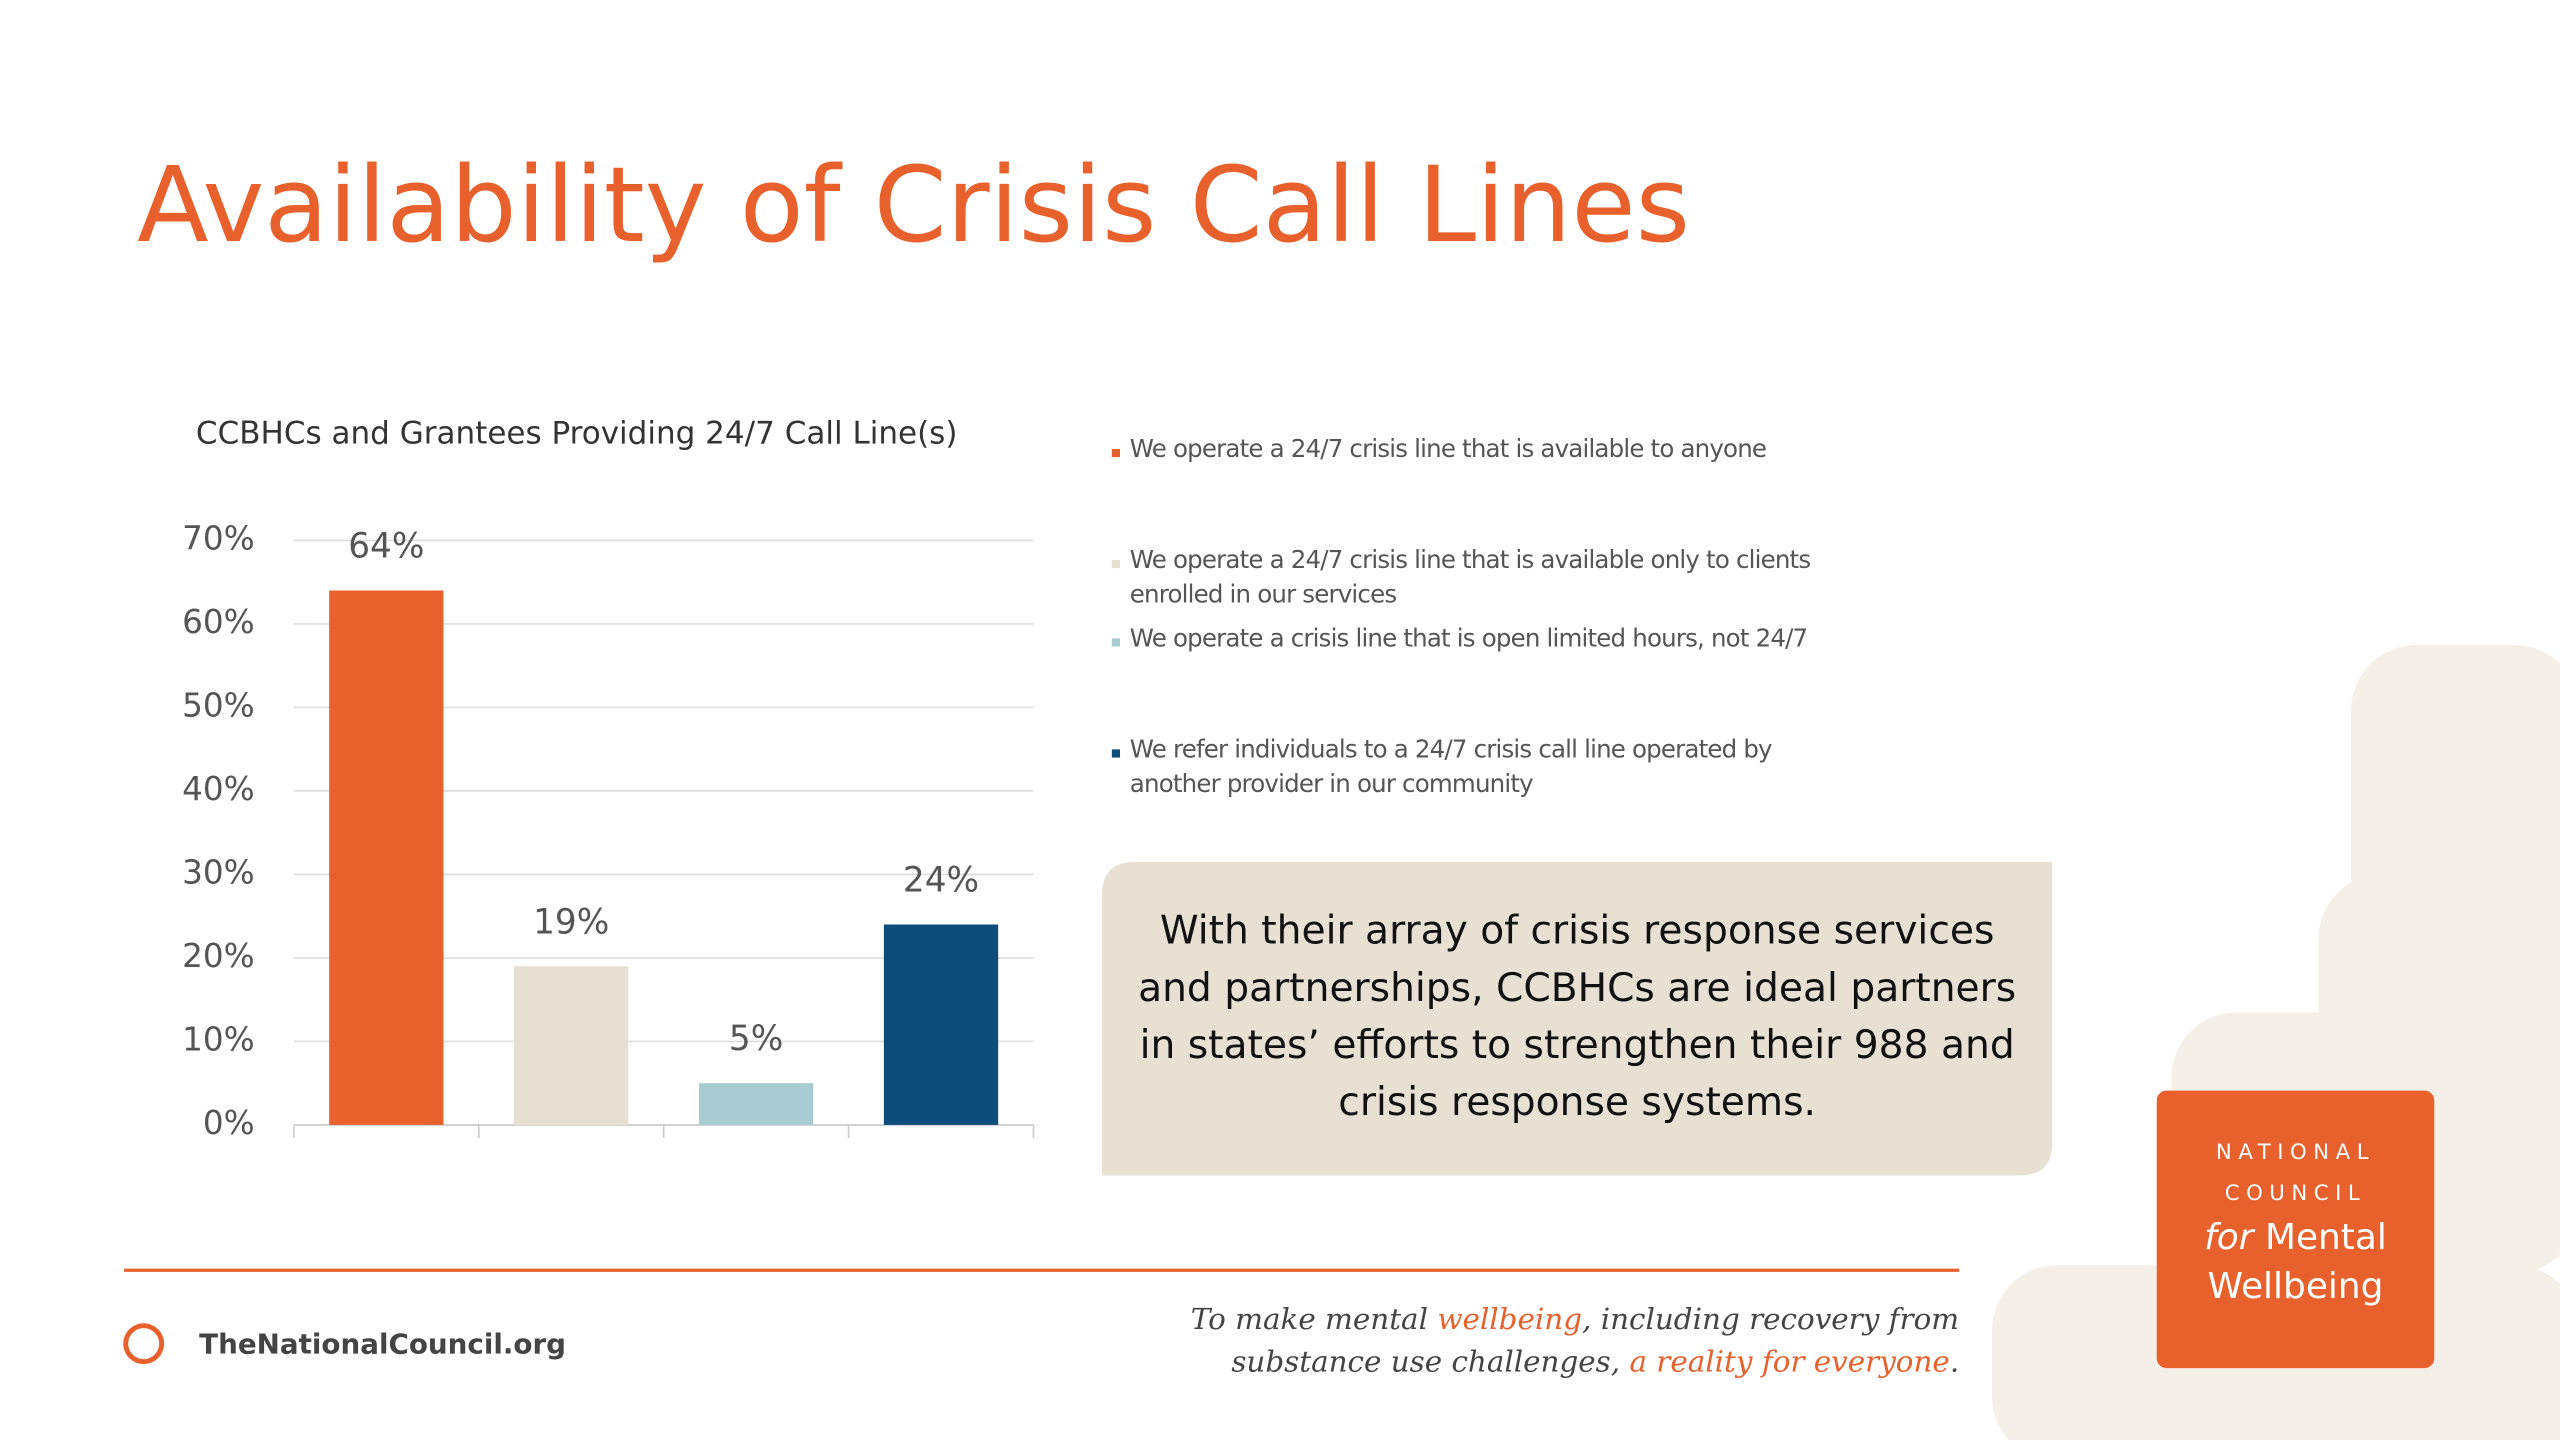 The width and height of the screenshot is (2560, 1440). What do you see at coordinates (382, 1343) in the screenshot?
I see `website: TheNationalCouncil.org` at bounding box center [382, 1343].